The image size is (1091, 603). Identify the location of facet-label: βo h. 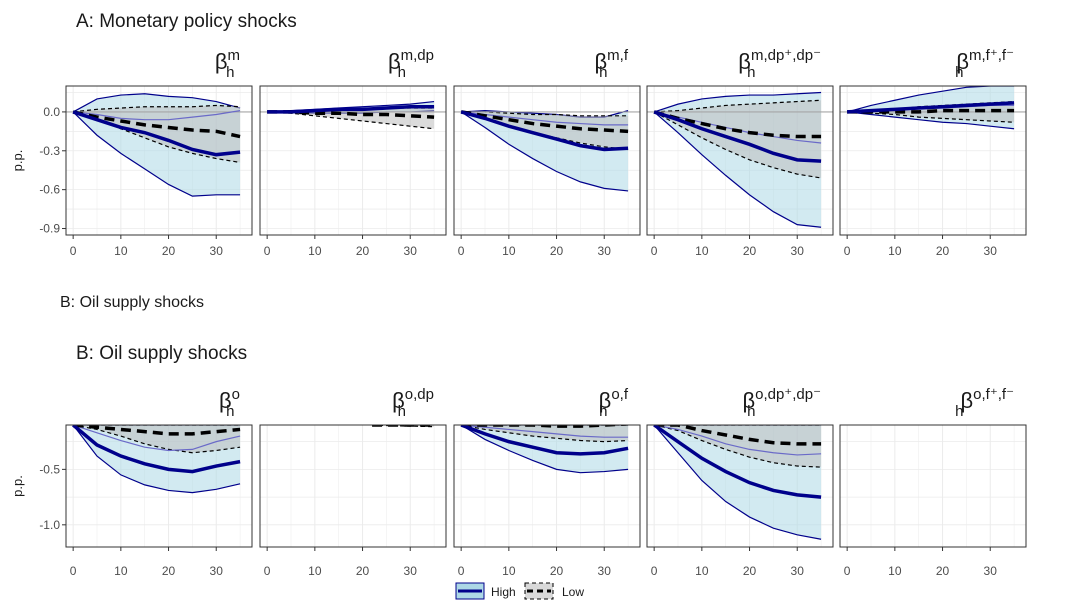
(229, 403).